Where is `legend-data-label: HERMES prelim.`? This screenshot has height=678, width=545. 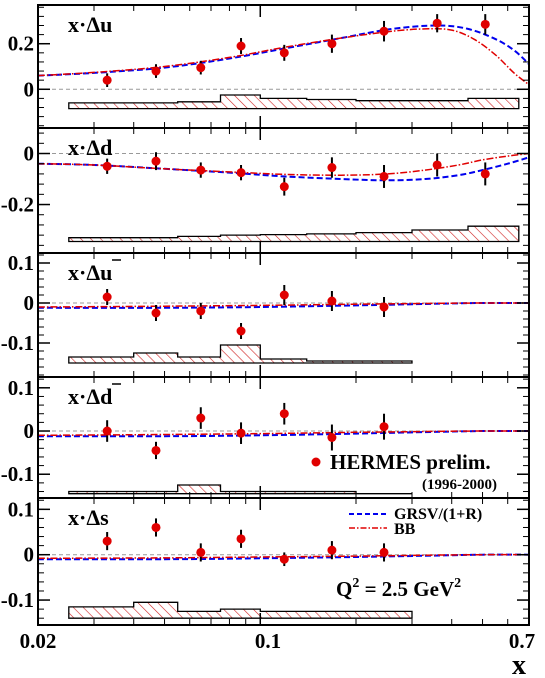
legend-data-label: HERMES prelim. is located at coordinates (410, 462).